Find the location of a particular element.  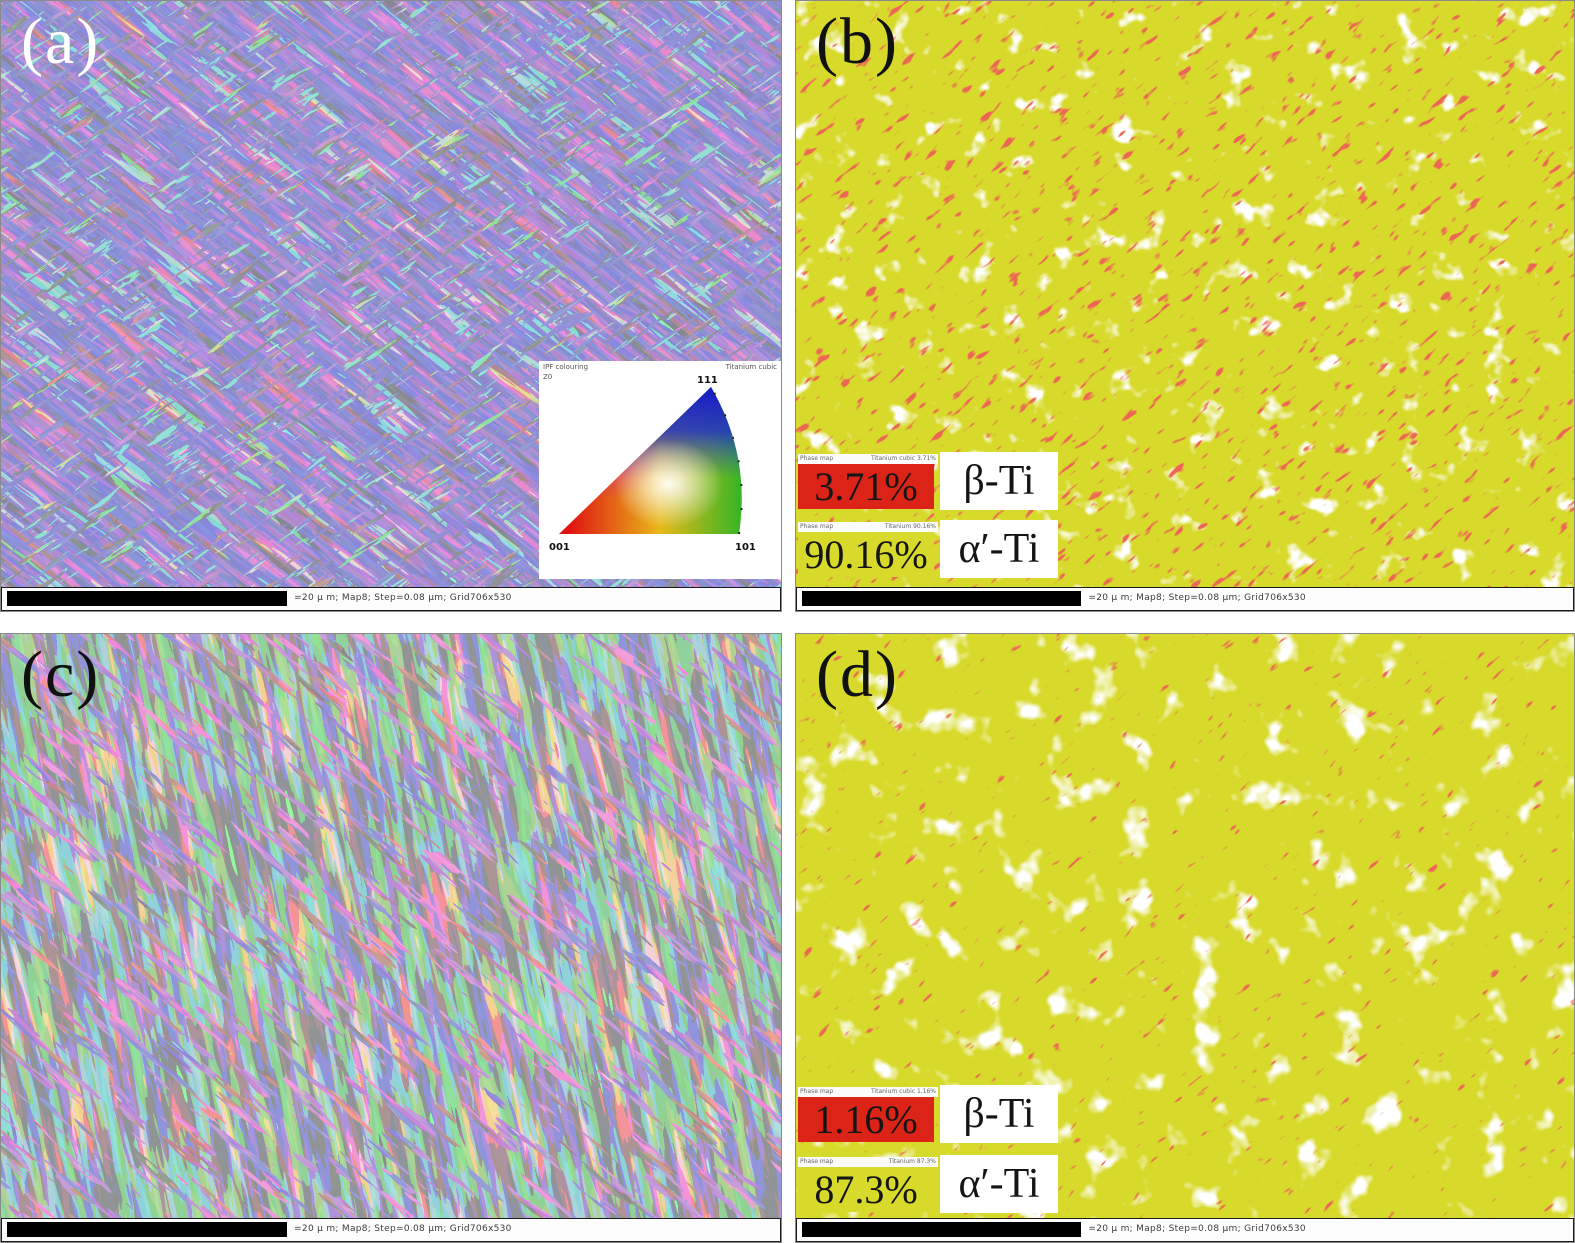

scalebar-a is located at coordinates (147, 598).